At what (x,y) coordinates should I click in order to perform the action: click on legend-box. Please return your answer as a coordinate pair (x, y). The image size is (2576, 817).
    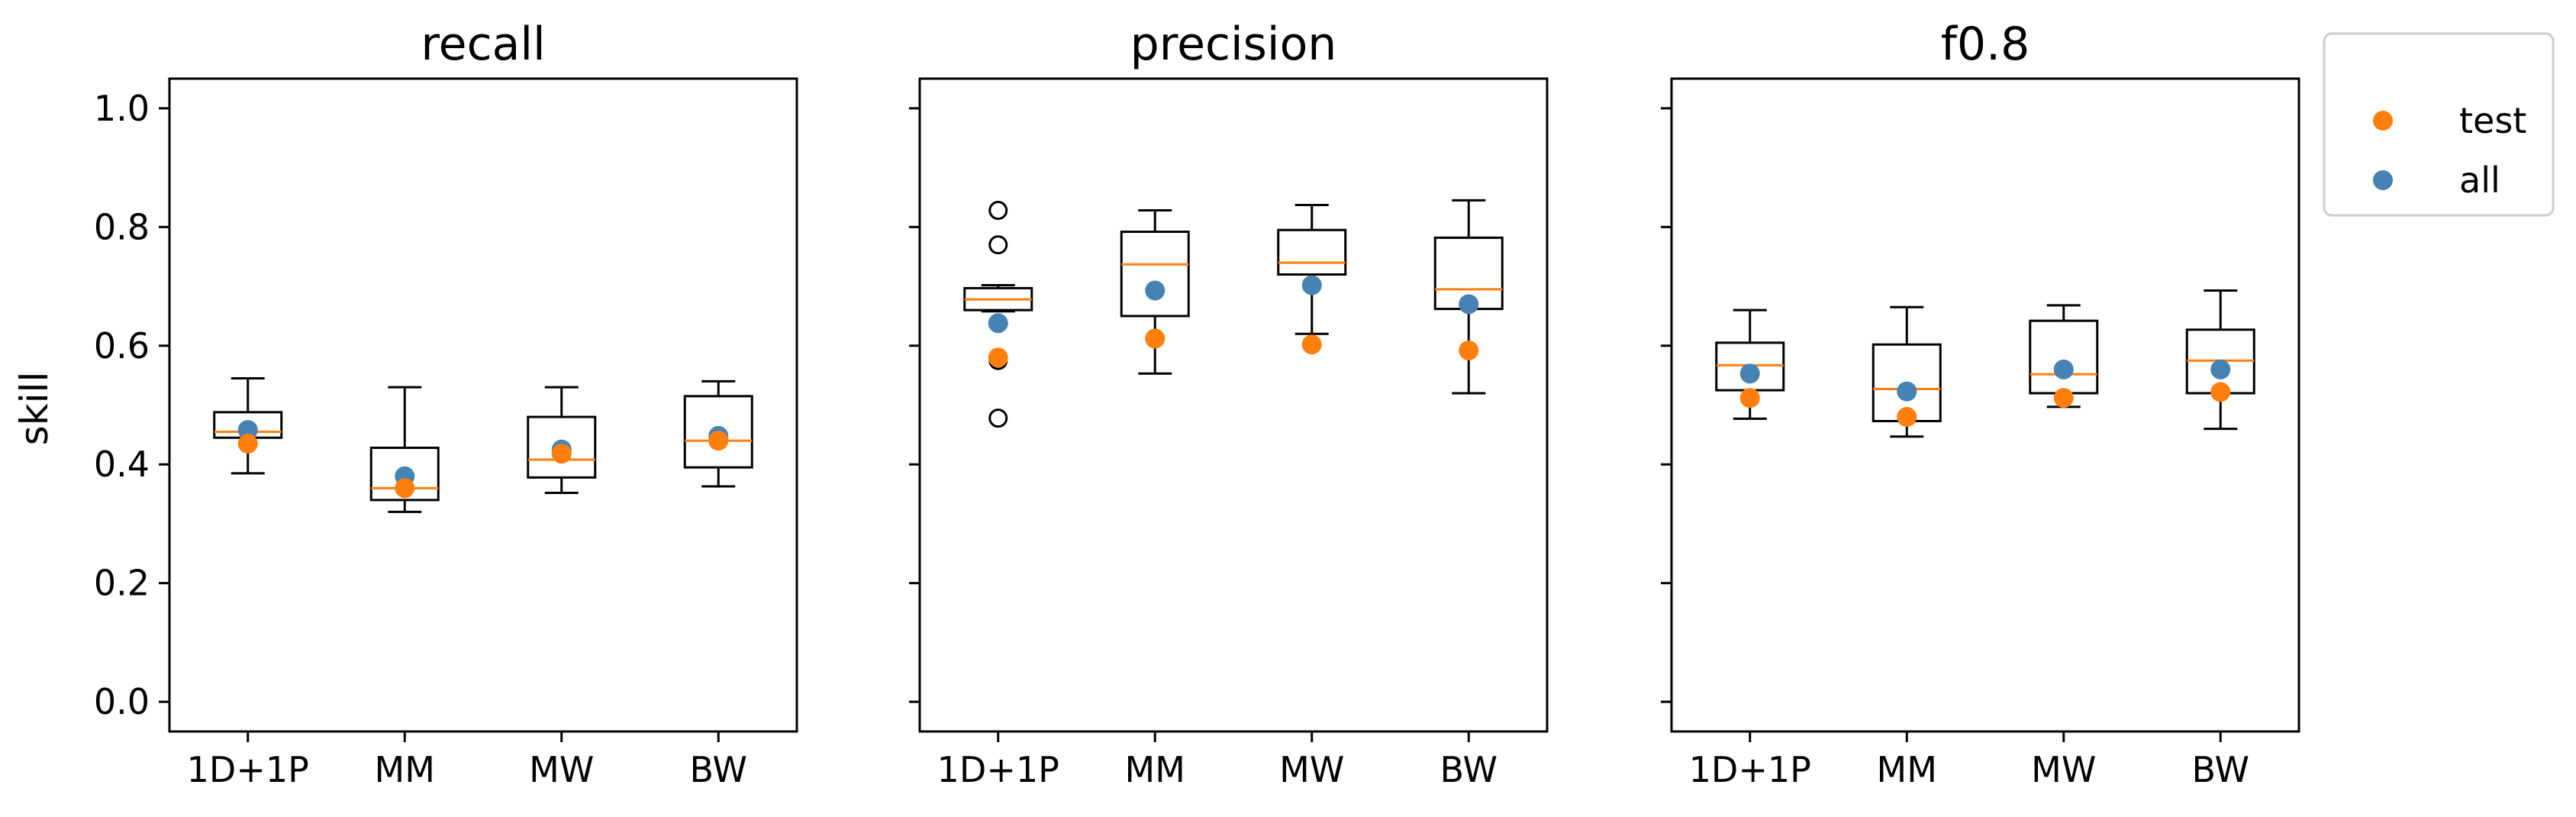
    Looking at the image, I should click on (2439, 124).